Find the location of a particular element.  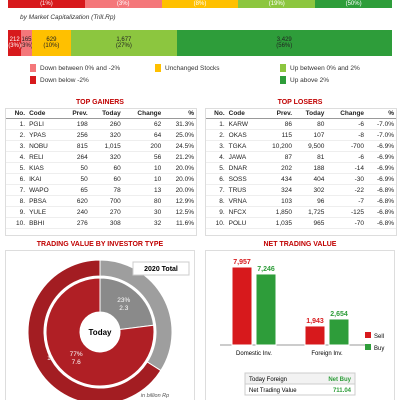

table-cell: PGLI is located at coordinates (44, 124).